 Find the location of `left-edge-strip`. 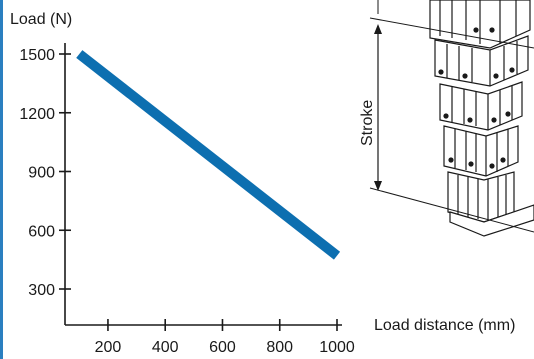

left-edge-strip is located at coordinates (1, 179).